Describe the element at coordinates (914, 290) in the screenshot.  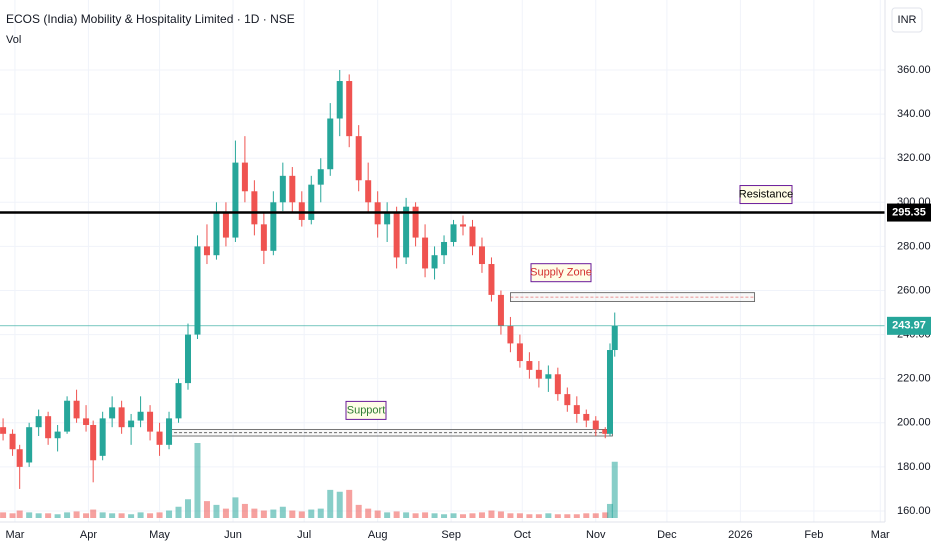
I see `y-tick-label: 260.00` at that location.